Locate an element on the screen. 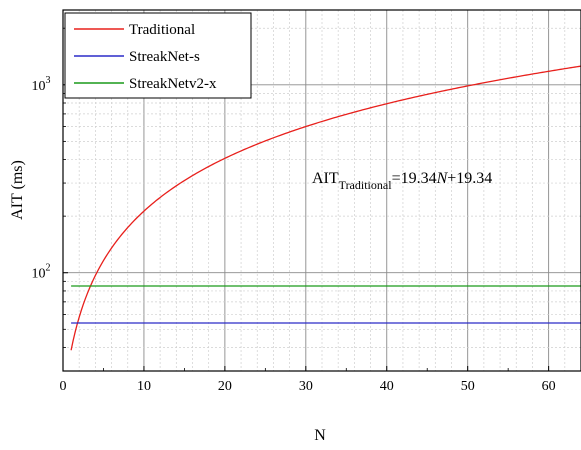 Image resolution: width=581 pixels, height=450 pixels. y-tick-label: 10² is located at coordinates (41, 272).